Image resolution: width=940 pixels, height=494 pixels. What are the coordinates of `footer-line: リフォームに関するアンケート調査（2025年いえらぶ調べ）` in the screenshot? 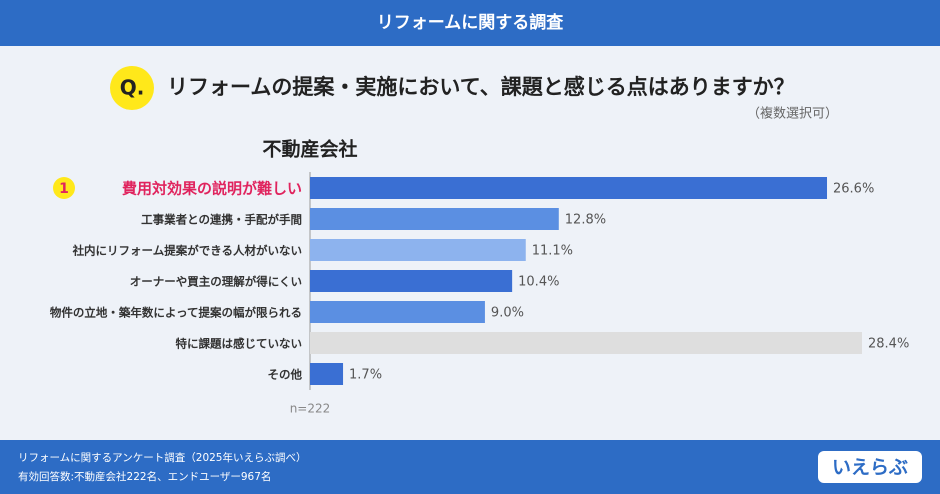 It's located at (162, 457).